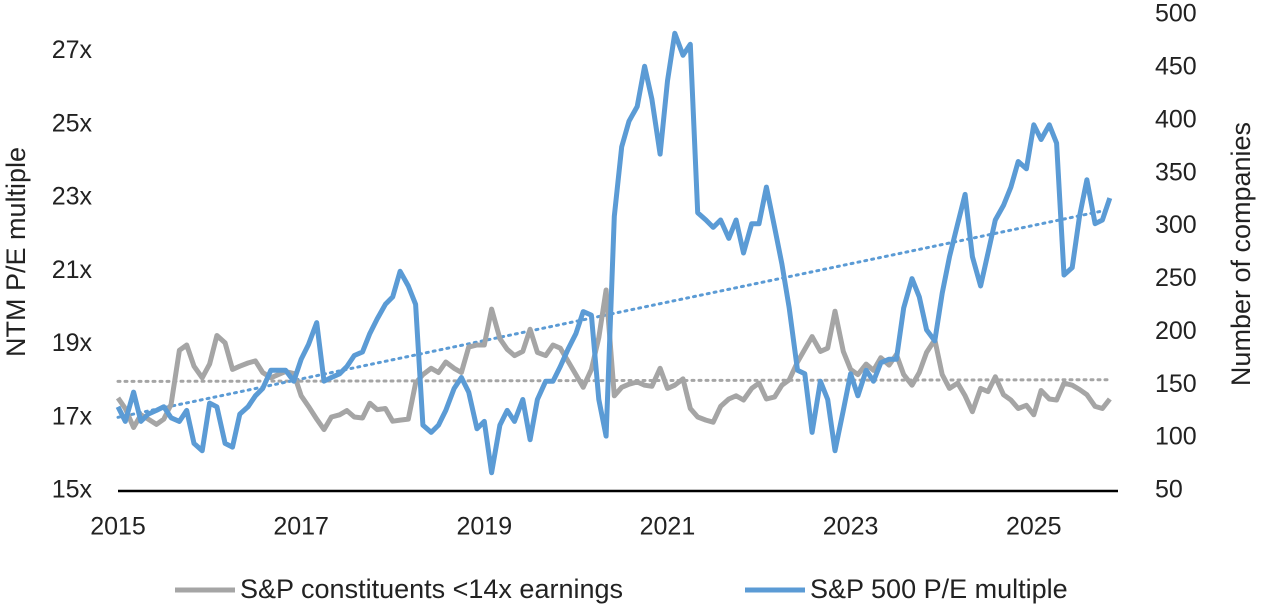 The height and width of the screenshot is (611, 1261). Describe the element at coordinates (1176, 278) in the screenshot. I see `y2-tick-label: 250` at that location.